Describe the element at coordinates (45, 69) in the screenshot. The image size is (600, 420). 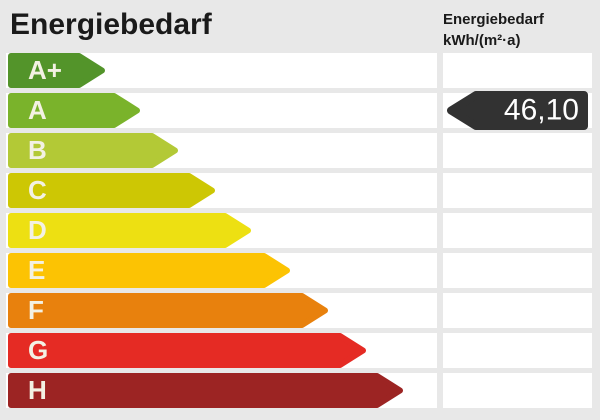
I see `energy-class-label: A+` at that location.